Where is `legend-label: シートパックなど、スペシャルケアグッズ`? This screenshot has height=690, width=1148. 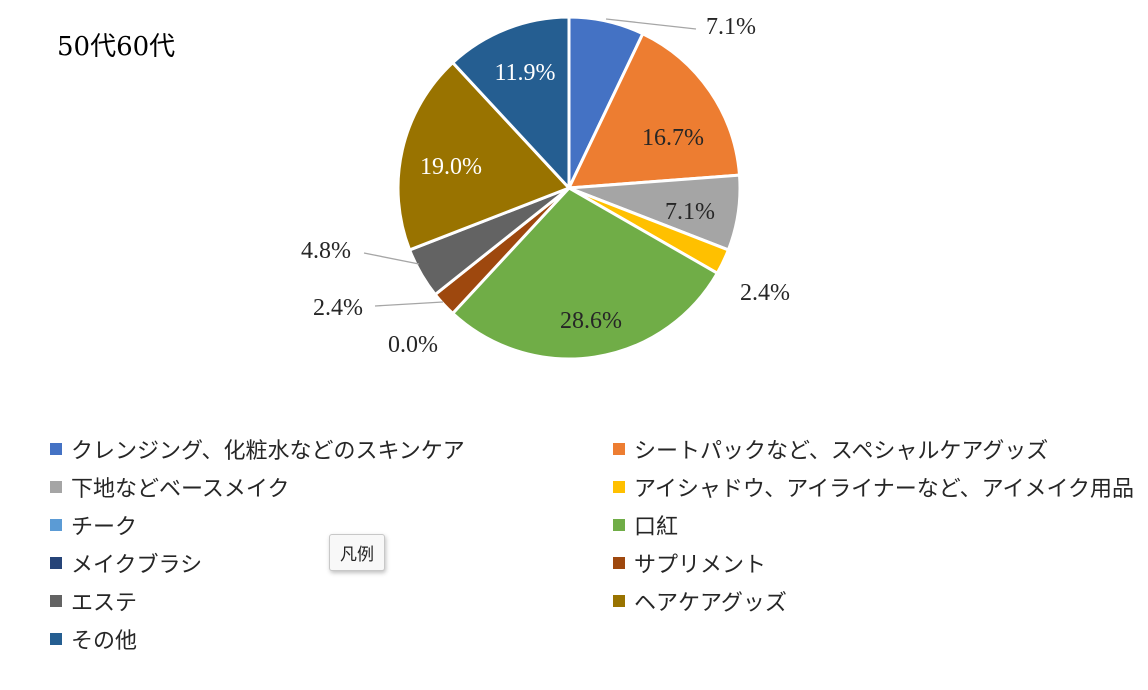
legend-label: シートパックなど、スペシャルケアグッズ is located at coordinates (841, 451).